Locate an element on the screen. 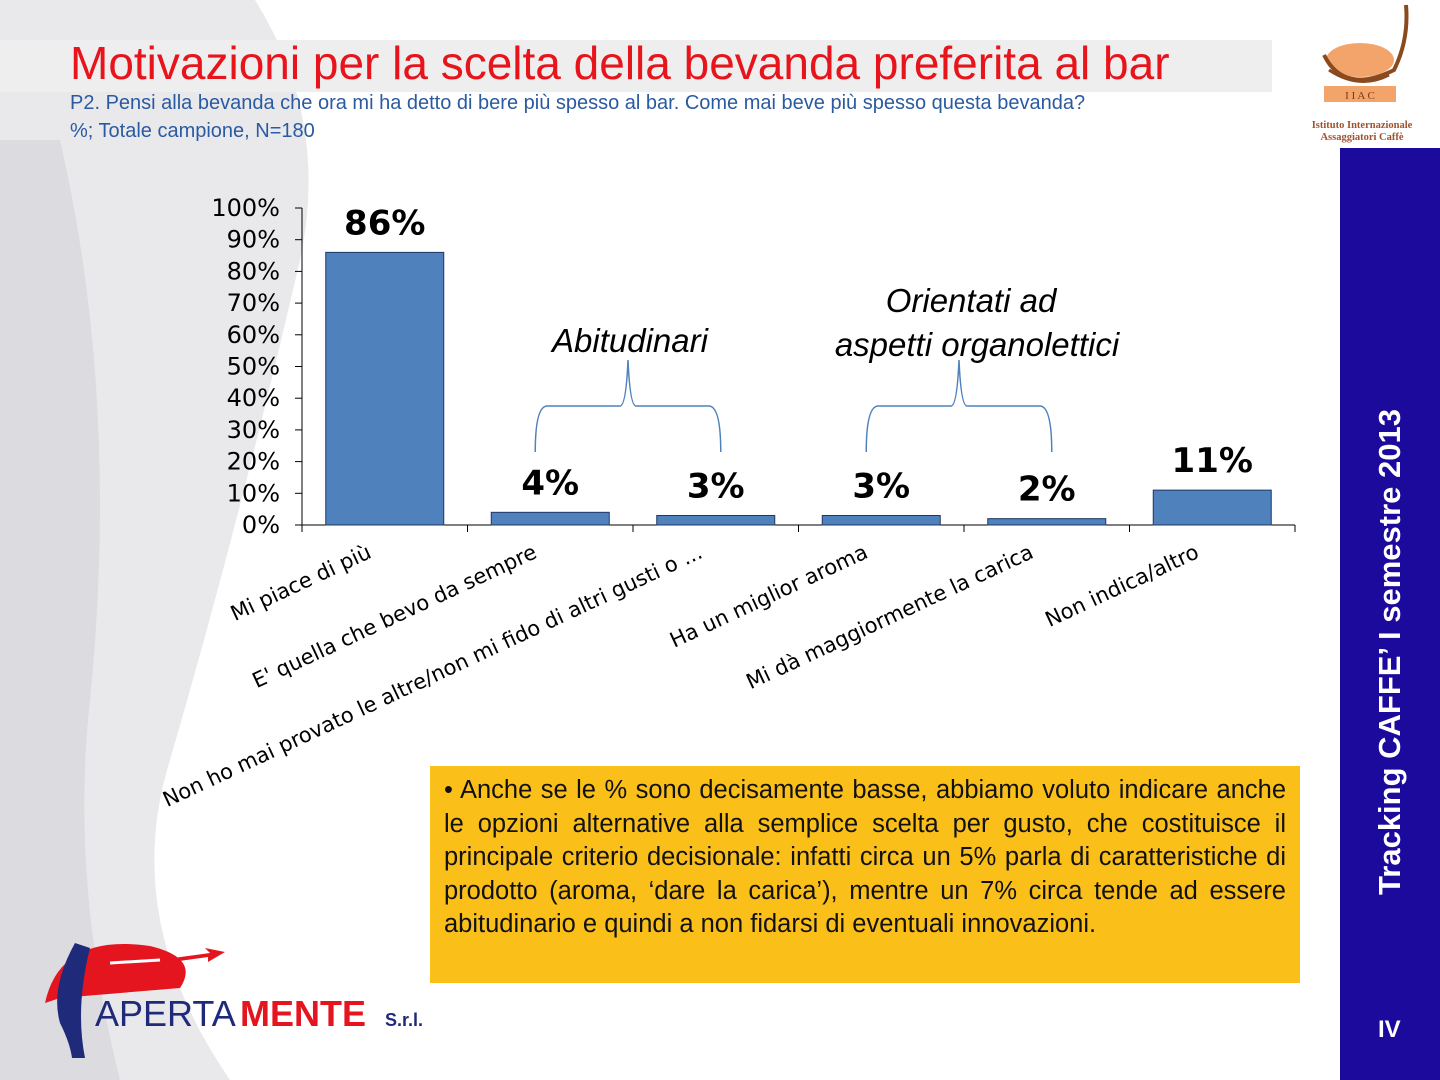  x-tick-label: Mi piace di più is located at coordinates (301, 583).